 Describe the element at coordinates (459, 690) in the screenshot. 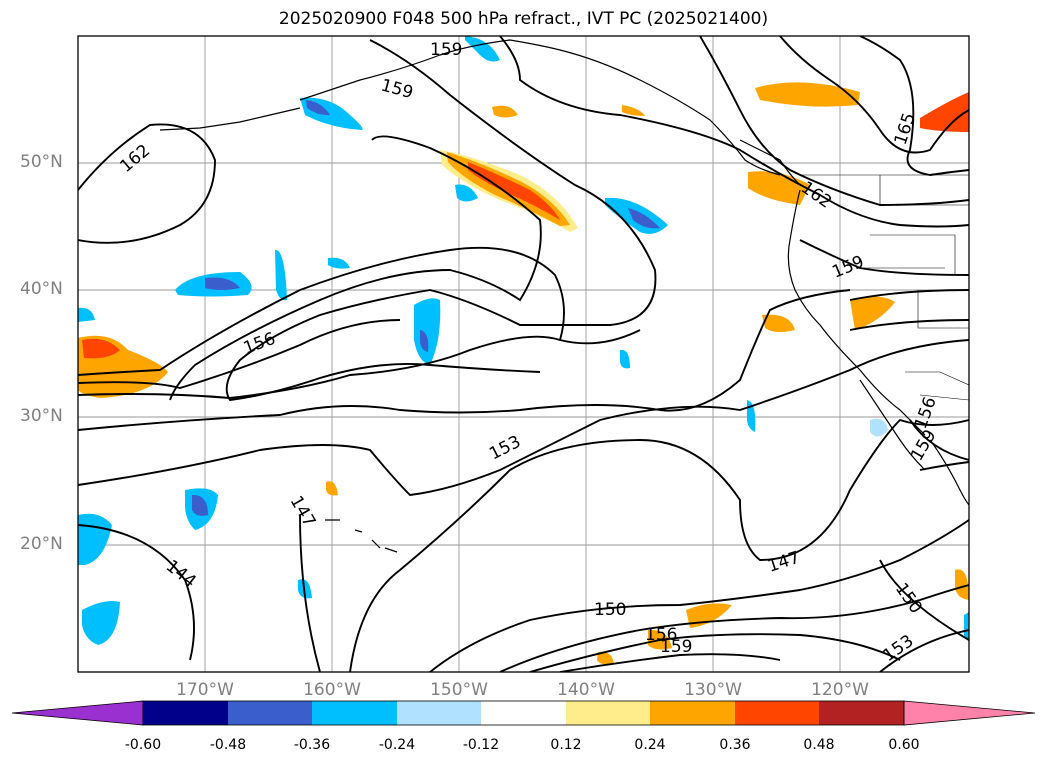

I see `lon-label-150w: 150°W` at that location.